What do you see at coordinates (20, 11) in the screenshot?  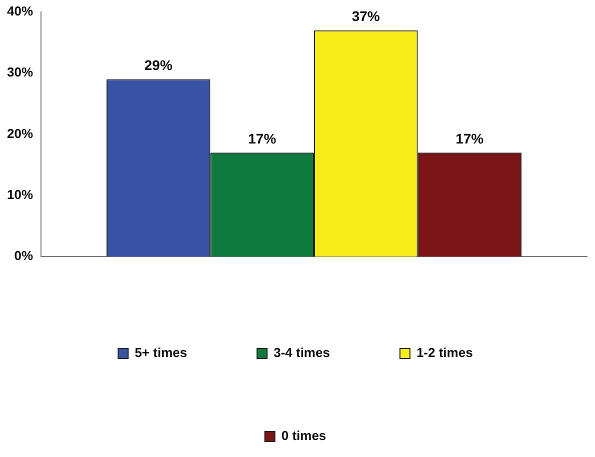 I see `y-tick-label: 40%` at bounding box center [20, 11].